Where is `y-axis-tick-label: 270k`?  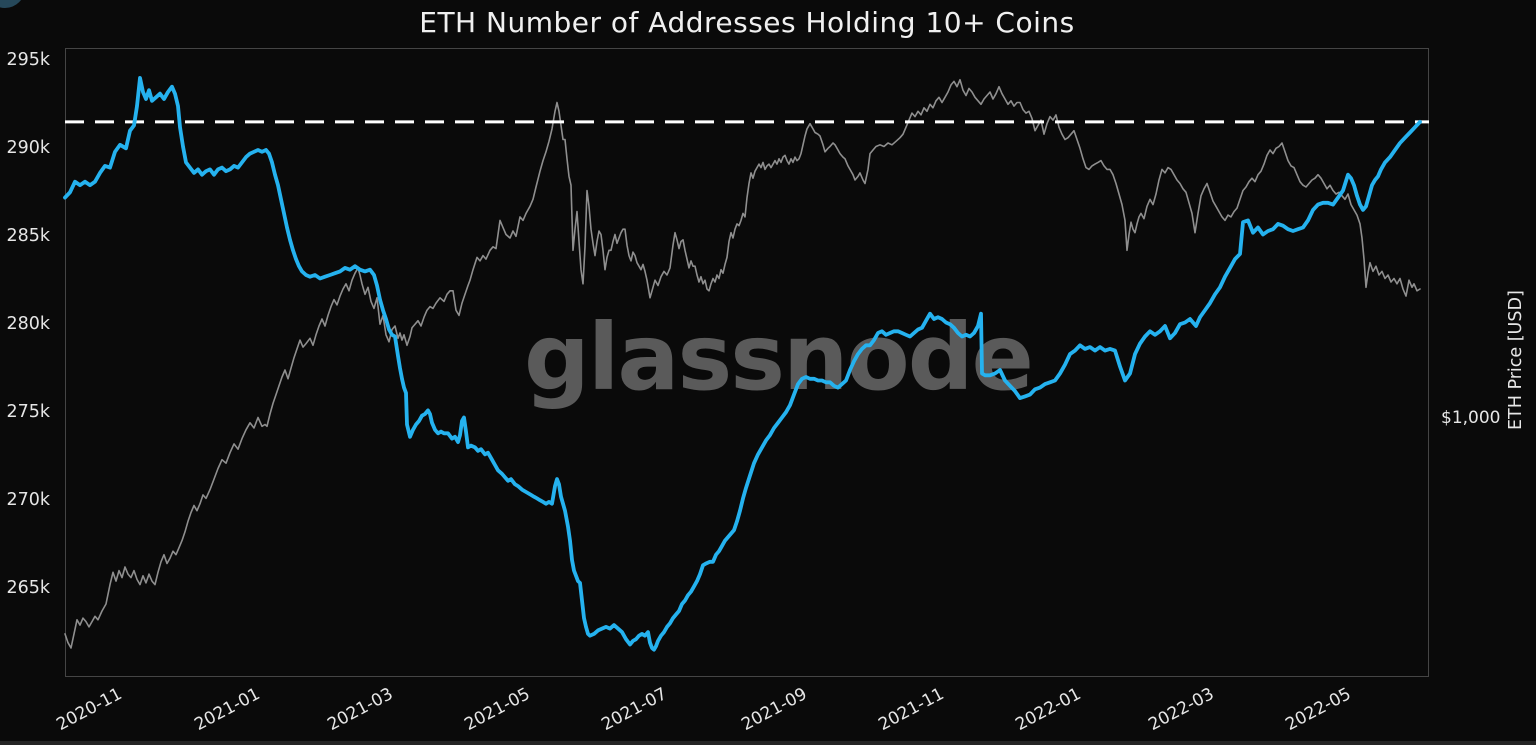 y-axis-tick-label: 270k is located at coordinates (28, 499).